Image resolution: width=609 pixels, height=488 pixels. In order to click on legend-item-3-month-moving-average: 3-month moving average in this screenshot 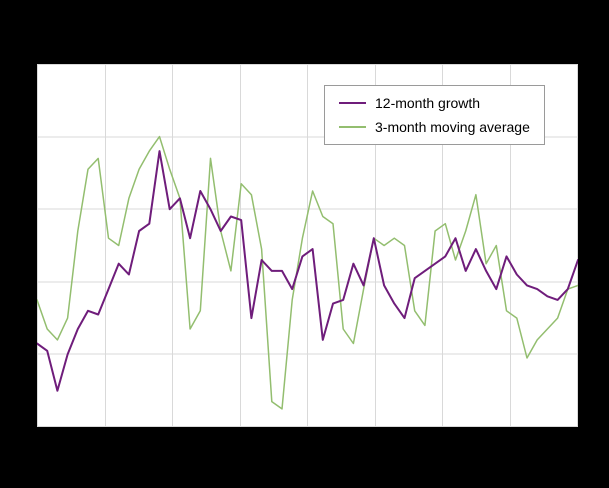, I will do `click(434, 127)`.